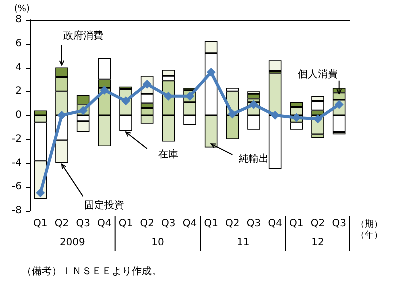  I want to click on series-label: 個人消費, so click(318, 74).